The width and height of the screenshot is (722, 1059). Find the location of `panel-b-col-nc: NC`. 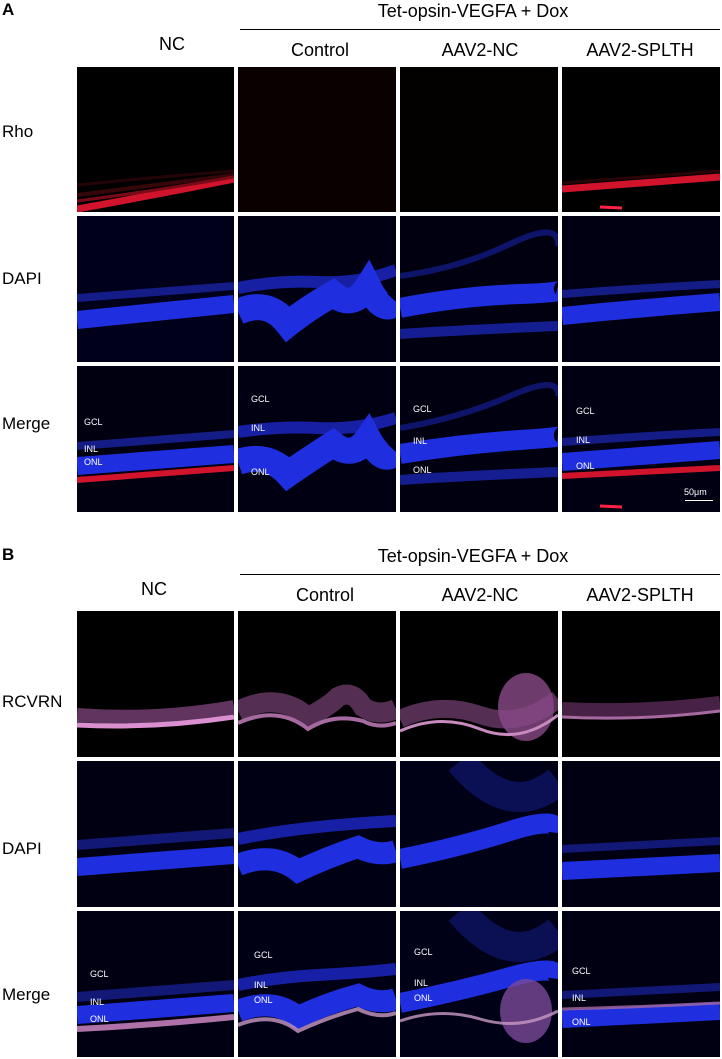

panel-b-col-nc: NC is located at coordinates (154, 589).